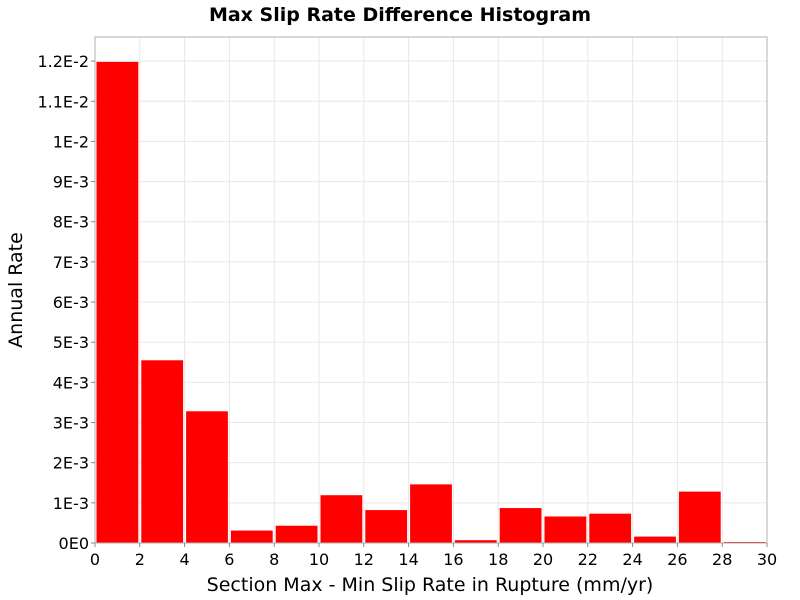 This screenshot has height=600, width=800. What do you see at coordinates (632, 559) in the screenshot?
I see `x-tick-label: 24` at bounding box center [632, 559].